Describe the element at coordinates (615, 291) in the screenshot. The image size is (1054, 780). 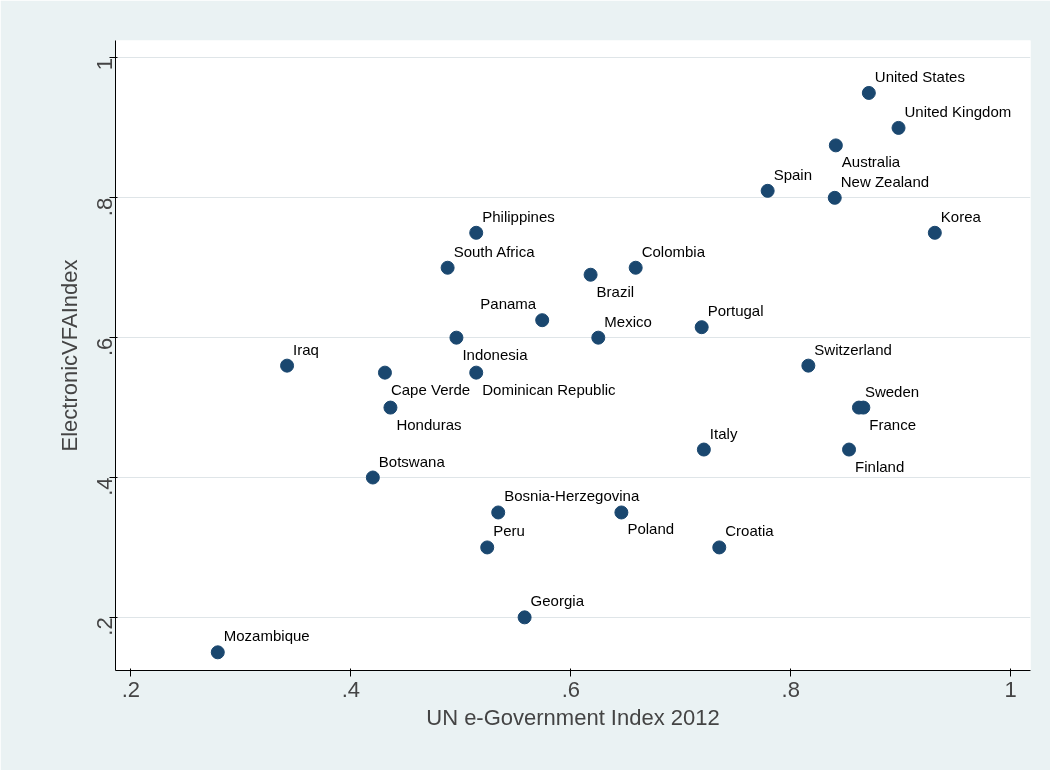
I see `annotation: Brazil` at that location.